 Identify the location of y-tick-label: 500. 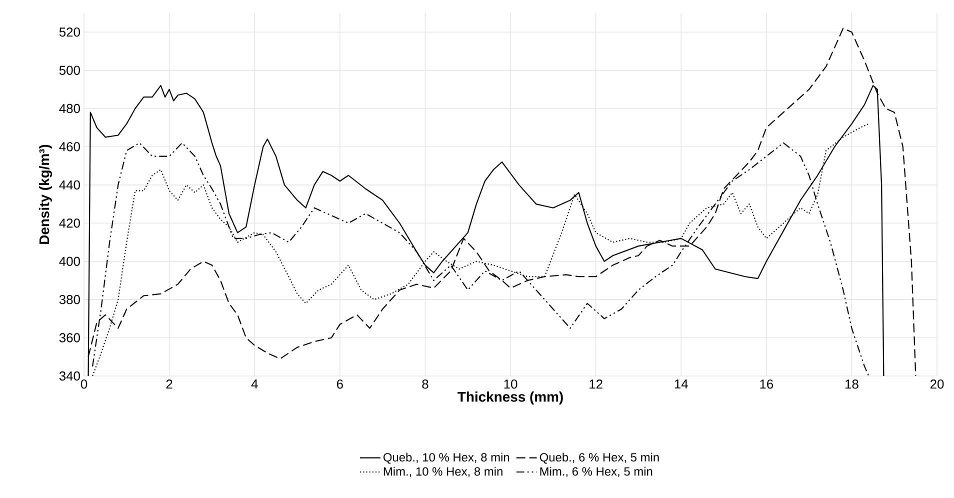
(69, 70).